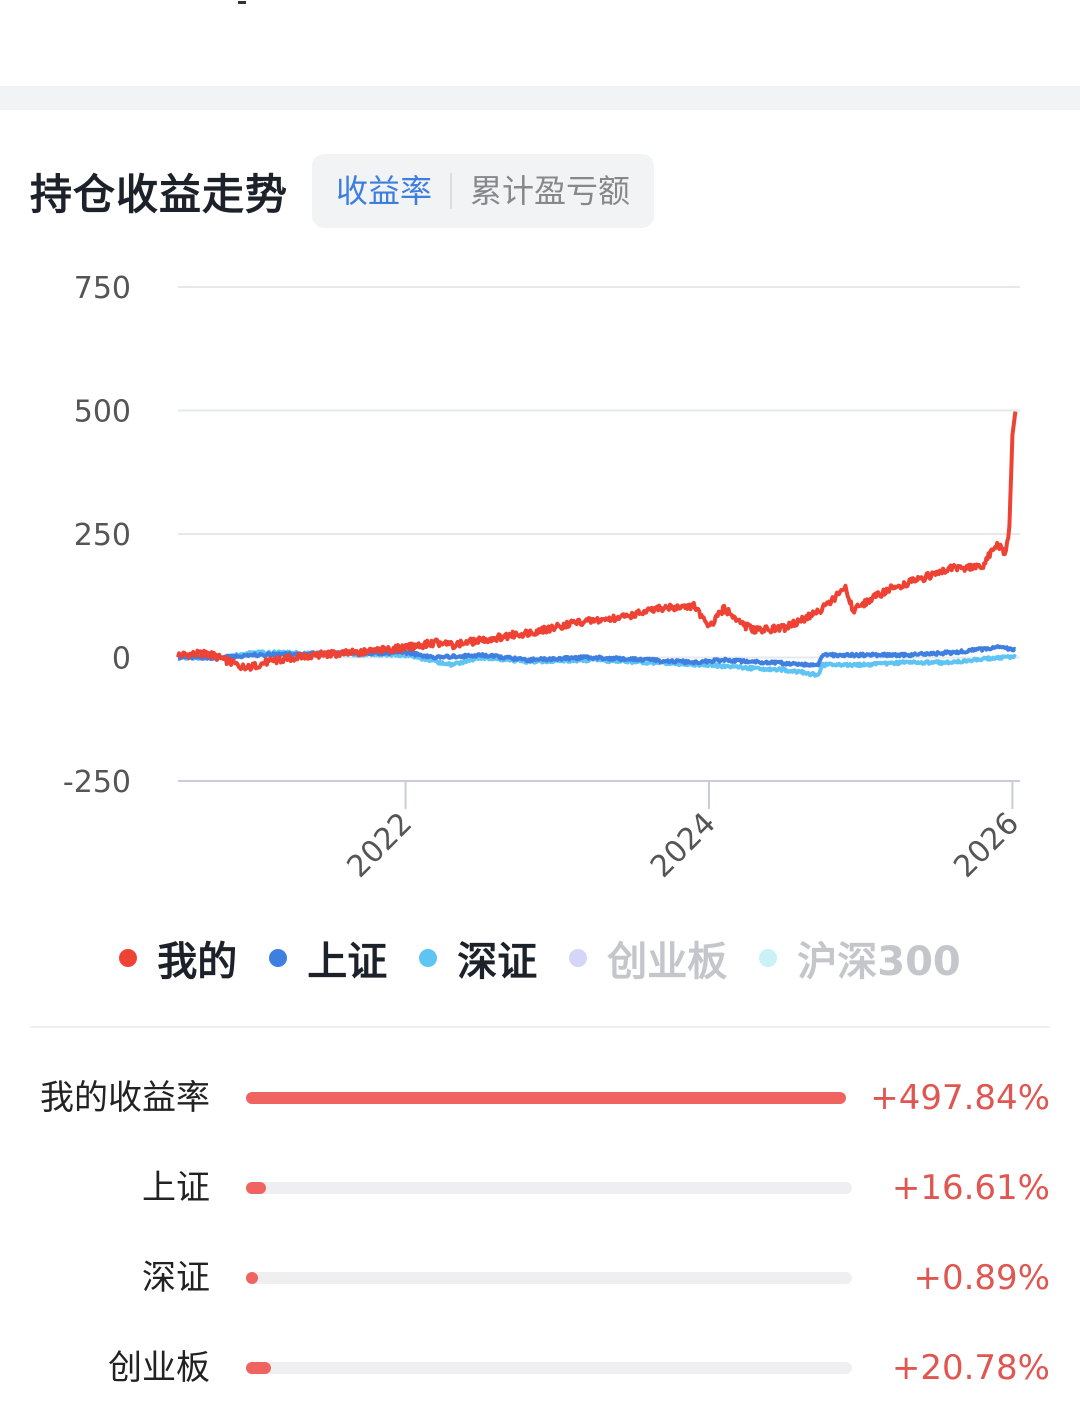 The image size is (1080, 1414). I want to click on return-label: 深证, so click(176, 1278).